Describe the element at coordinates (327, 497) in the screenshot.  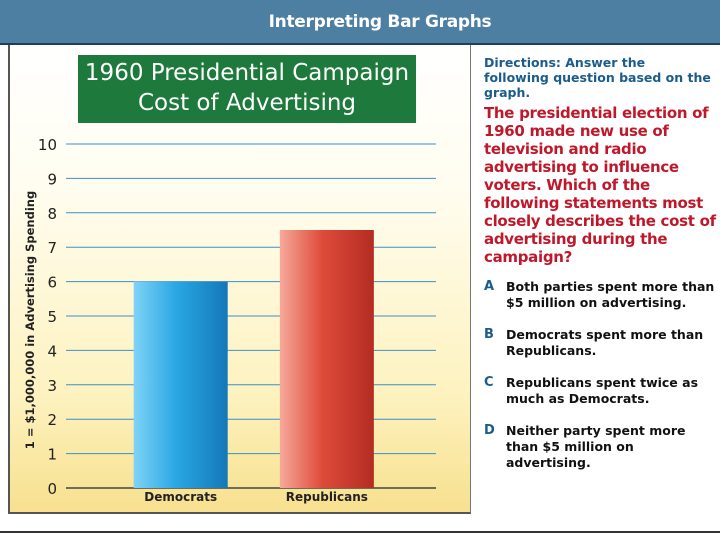
I see `x-tick-label-republicans: Republicans` at that location.